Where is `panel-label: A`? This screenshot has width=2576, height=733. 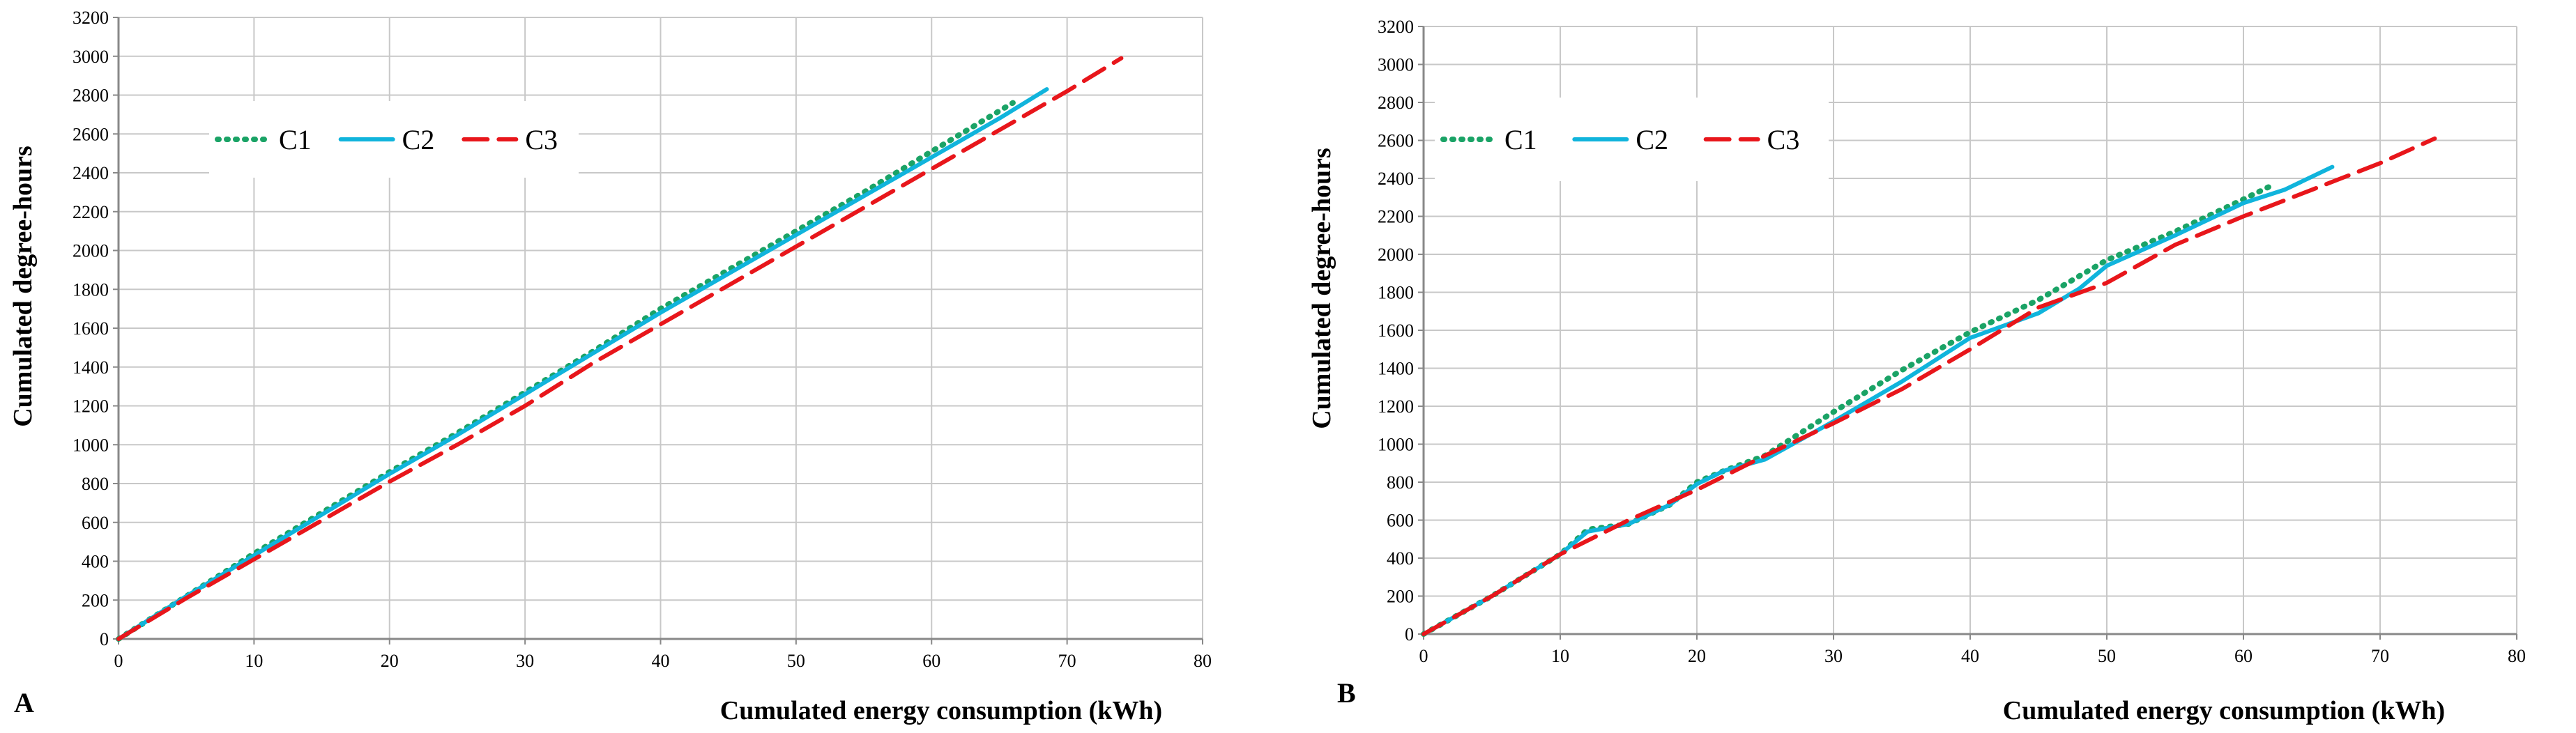 panel-label: A is located at coordinates (24, 702).